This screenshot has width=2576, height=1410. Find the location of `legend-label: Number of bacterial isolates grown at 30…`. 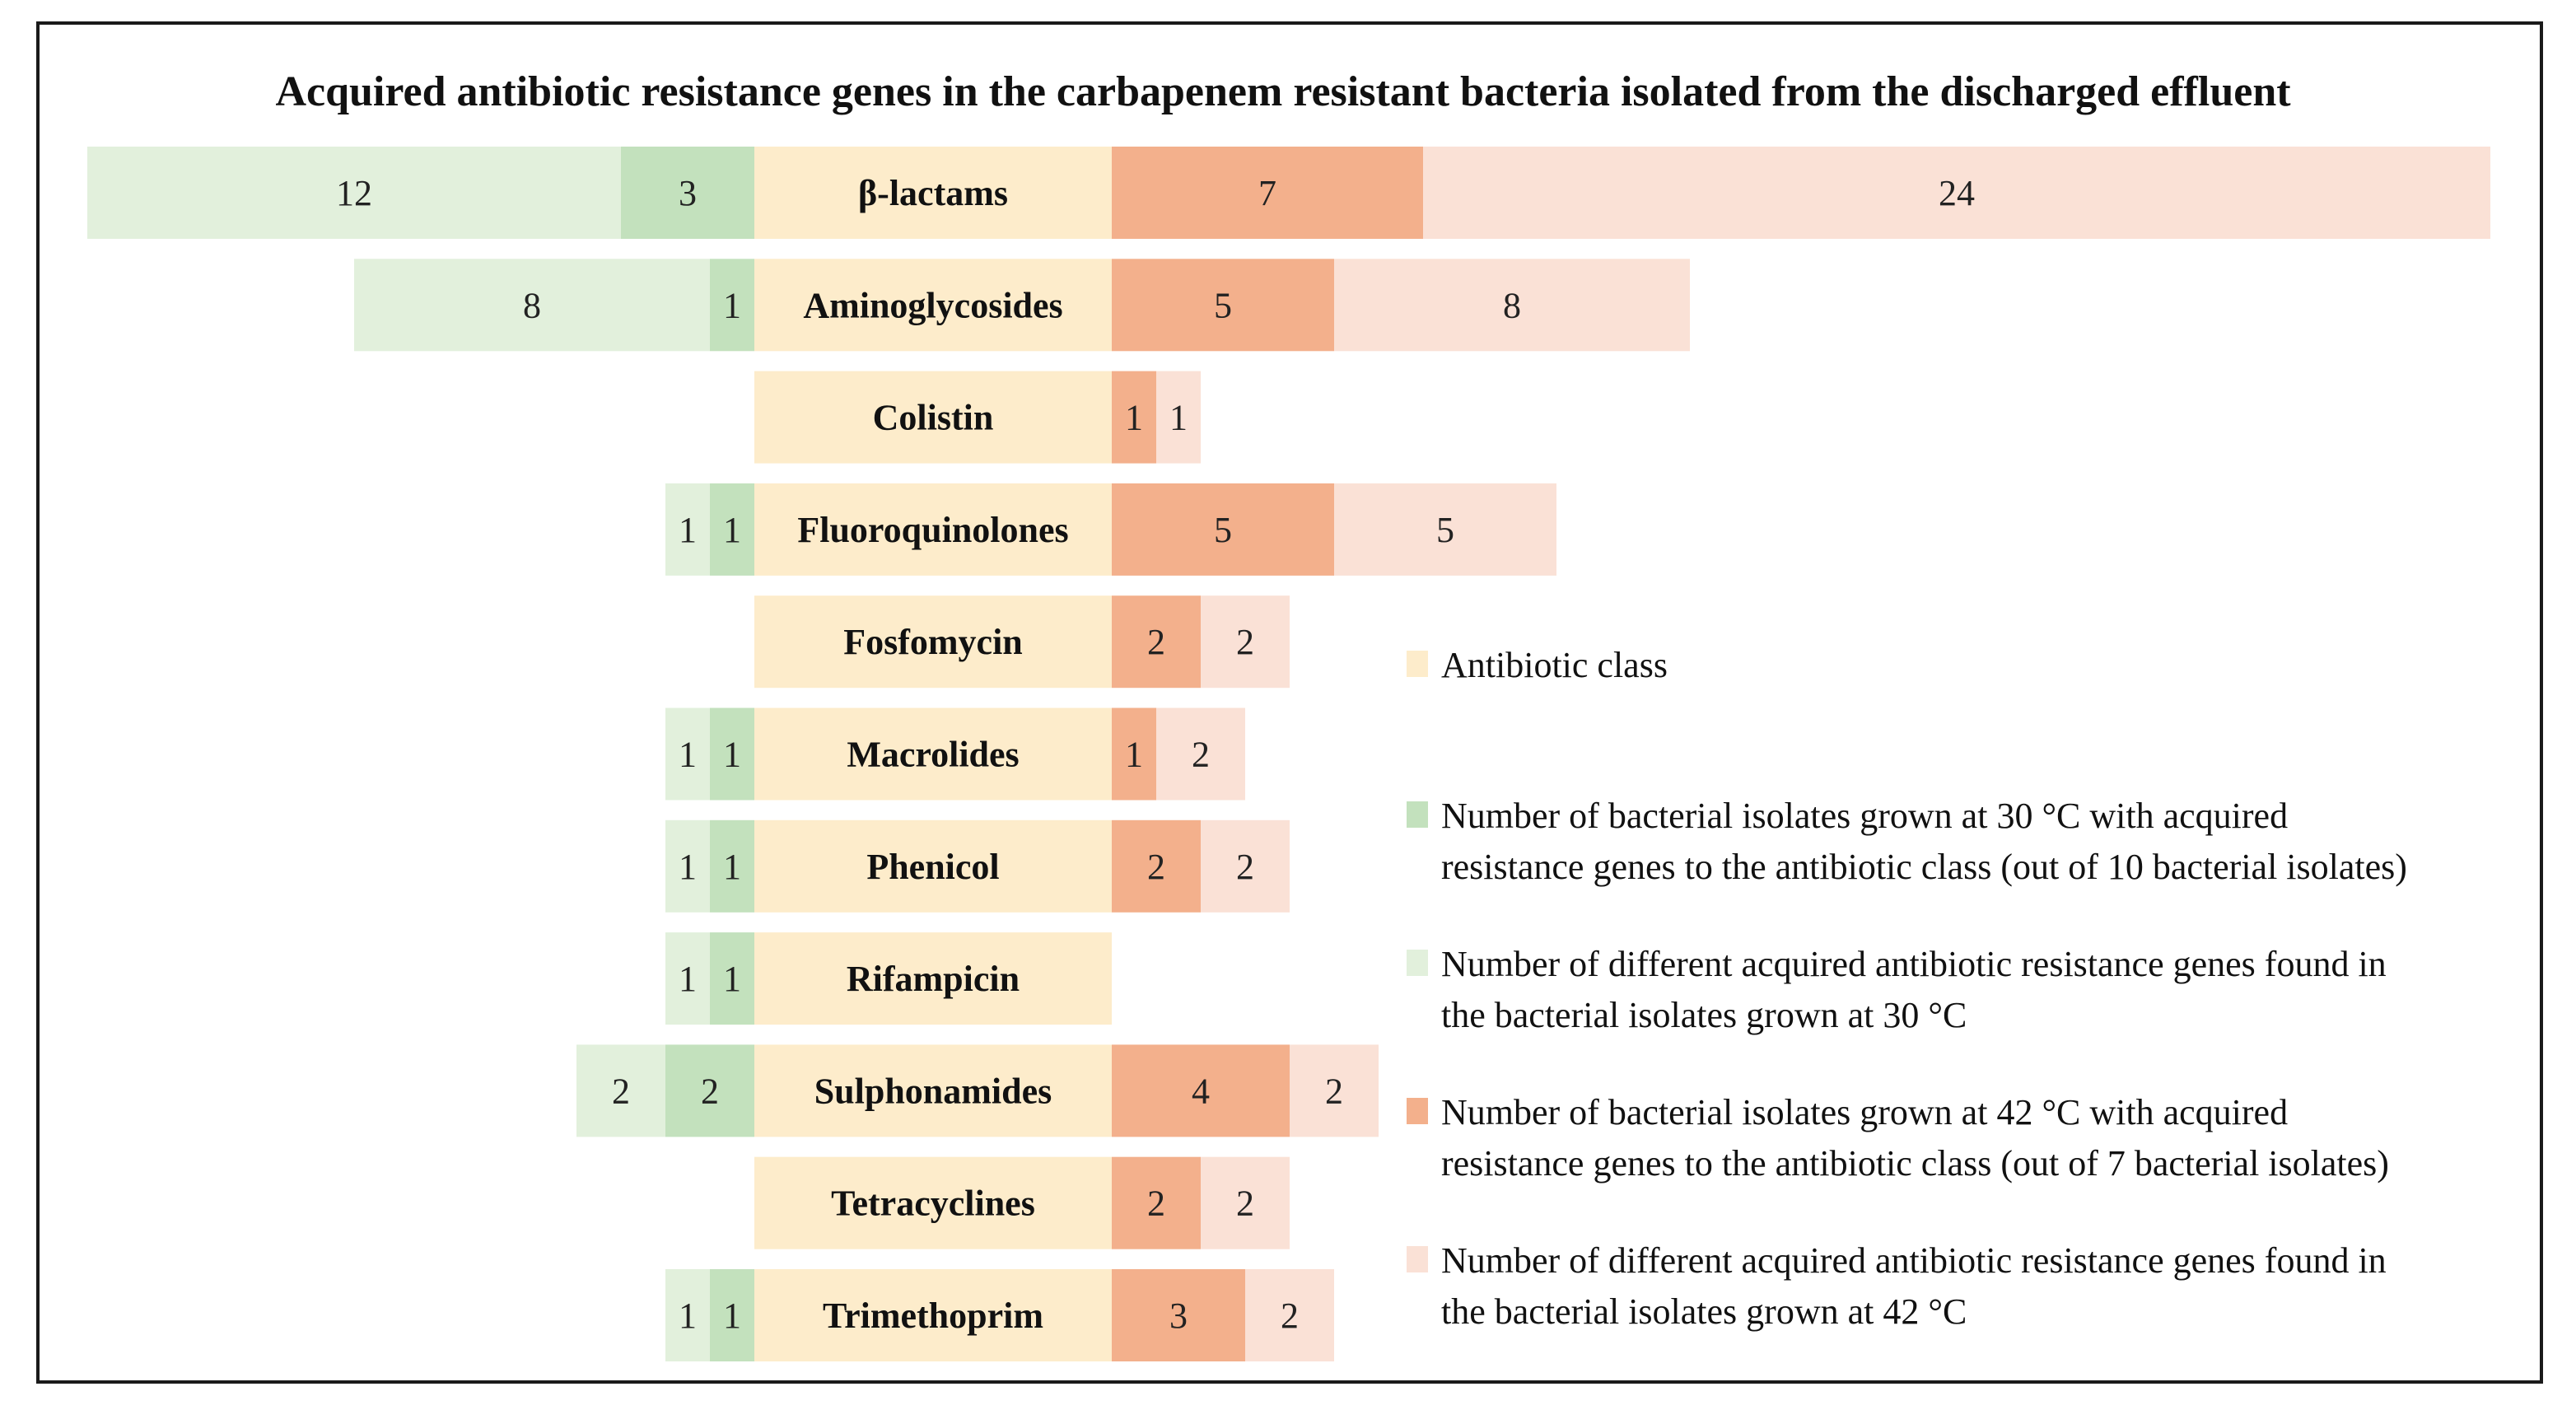

legend-label: Number of bacterial isolates grown at 30… is located at coordinates (1864, 816).